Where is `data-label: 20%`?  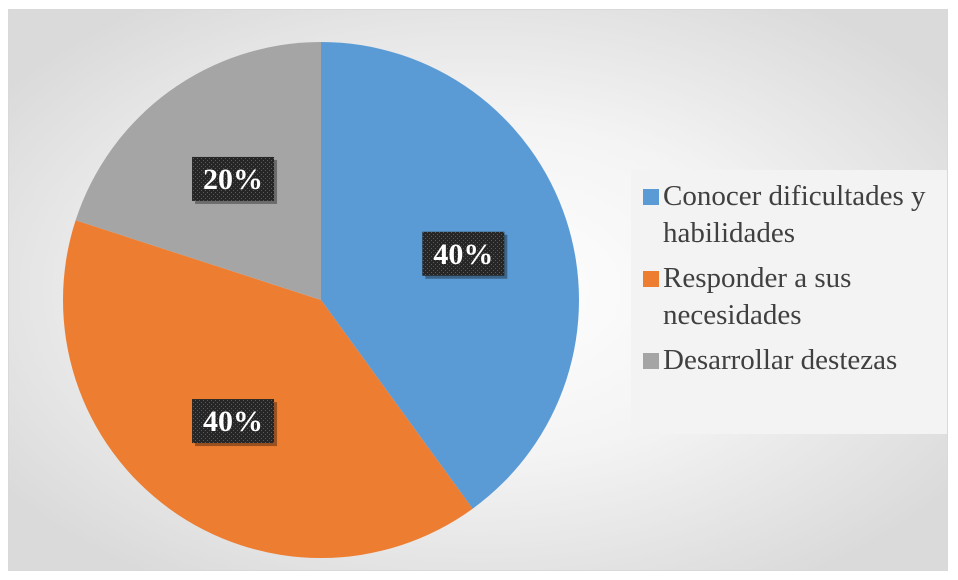
data-label: 20% is located at coordinates (235, 180).